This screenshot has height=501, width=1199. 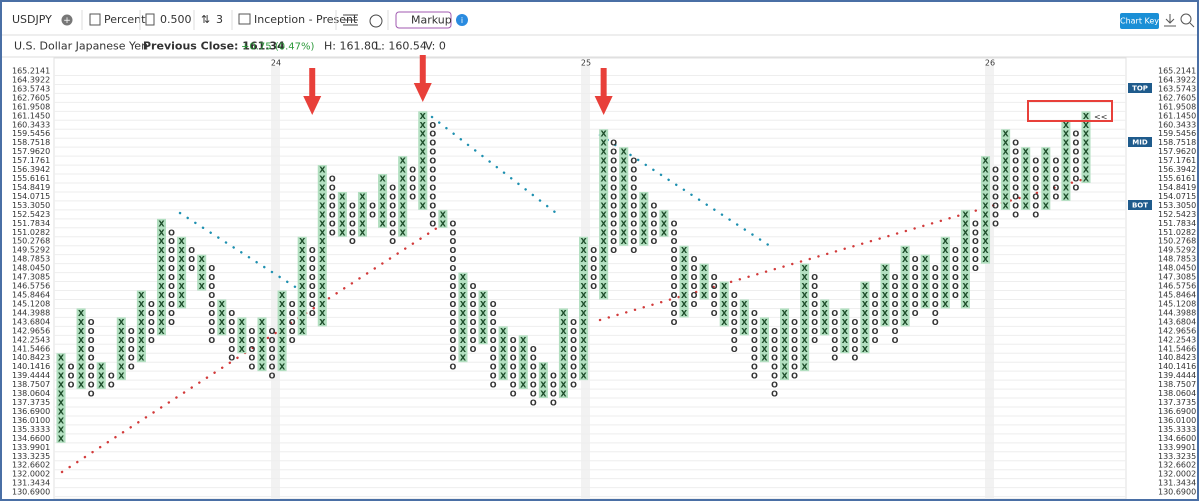 I want to click on y-tick-label-right: 136.0100, so click(x=1177, y=420).